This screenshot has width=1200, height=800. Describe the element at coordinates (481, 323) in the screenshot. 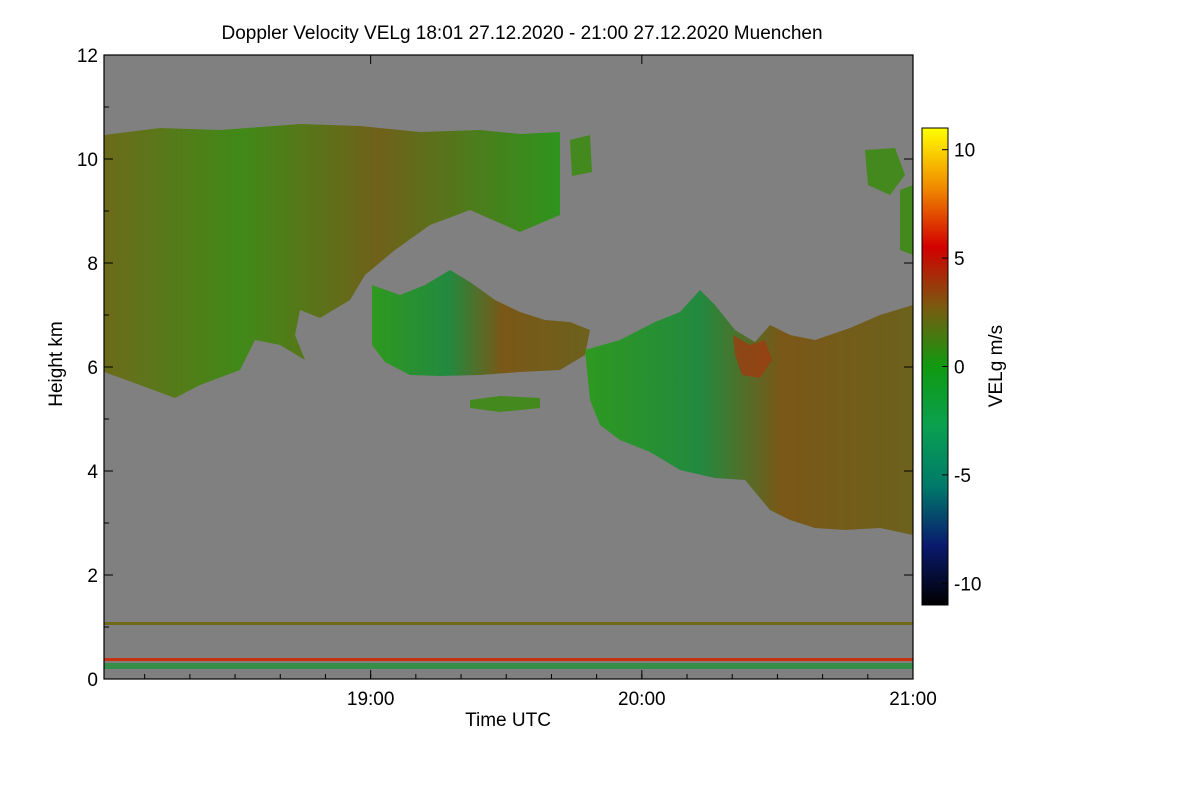

I see `mid-cloud-layer` at that location.